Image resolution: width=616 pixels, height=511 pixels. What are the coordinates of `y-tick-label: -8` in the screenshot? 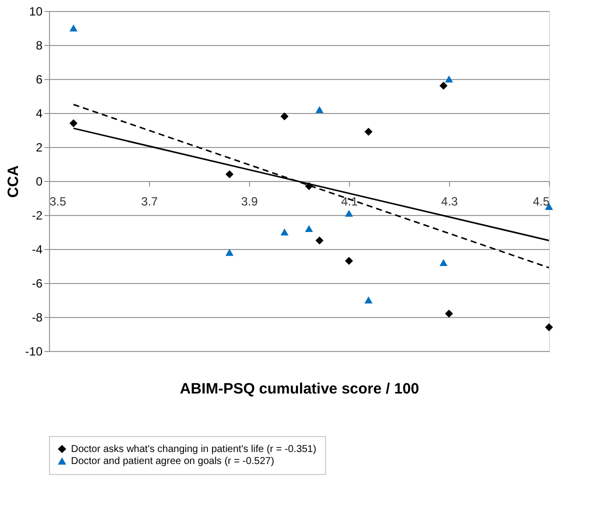 It's located at (37, 317).